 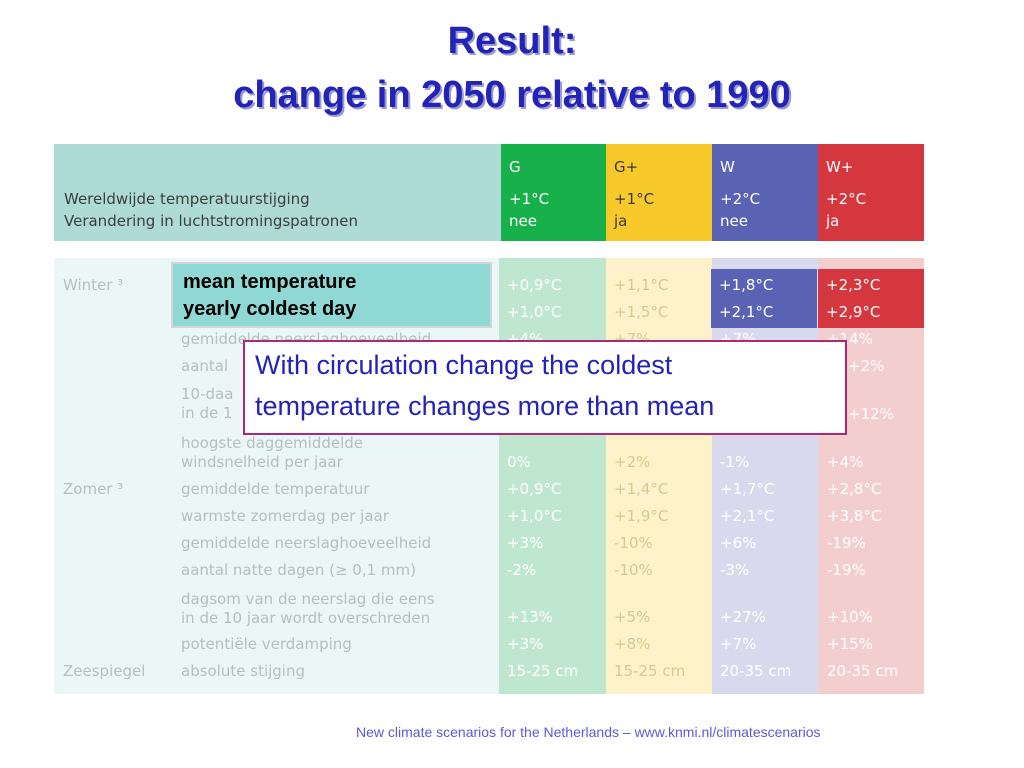 I want to click on cell-value: +13%, so click(x=530, y=617).